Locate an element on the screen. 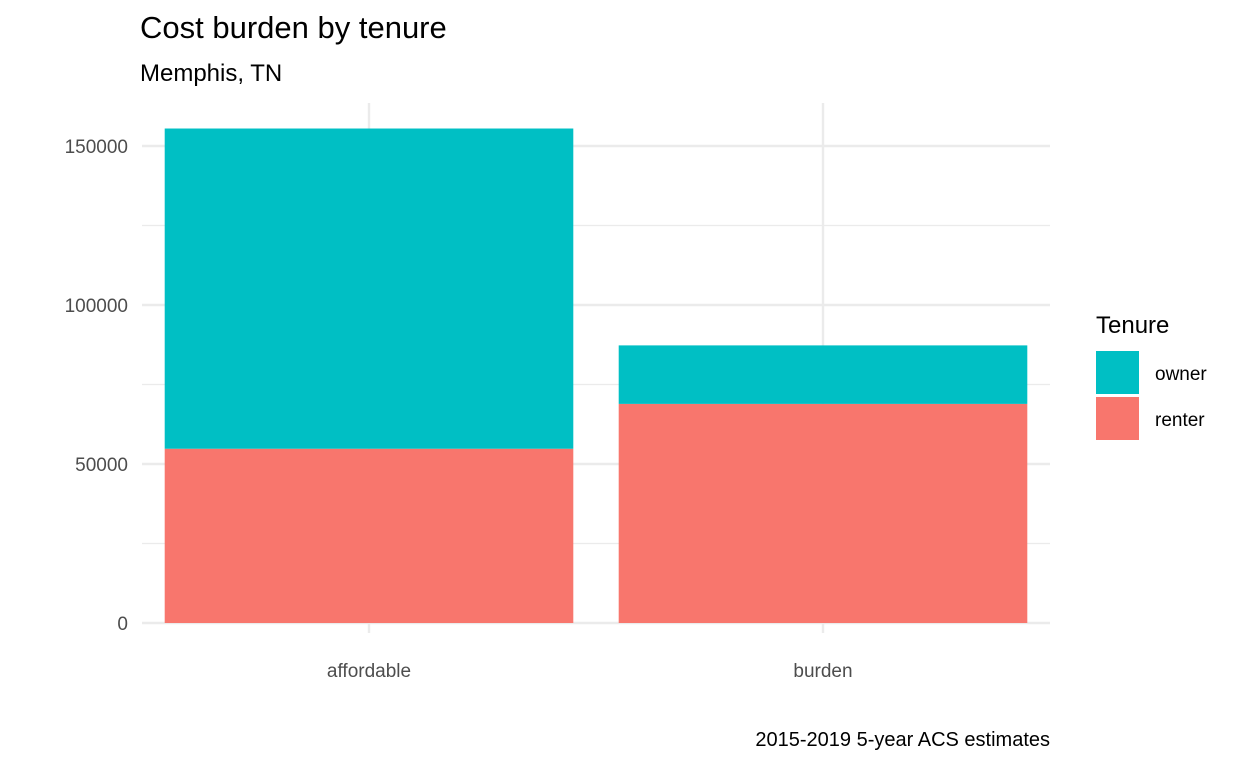  x-tick-label: burden is located at coordinates (822, 671).